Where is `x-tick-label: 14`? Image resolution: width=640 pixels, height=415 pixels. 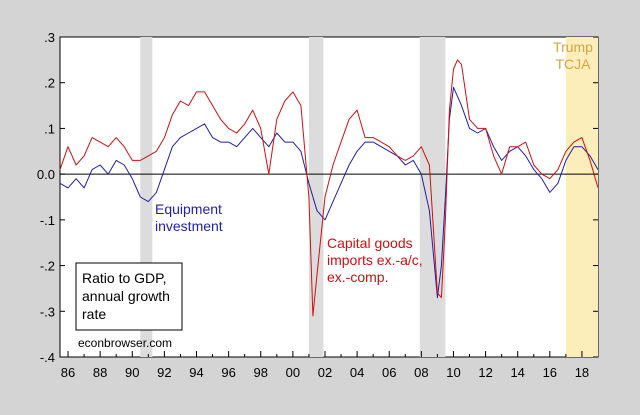 x-tick-label: 14 is located at coordinates (517, 372).